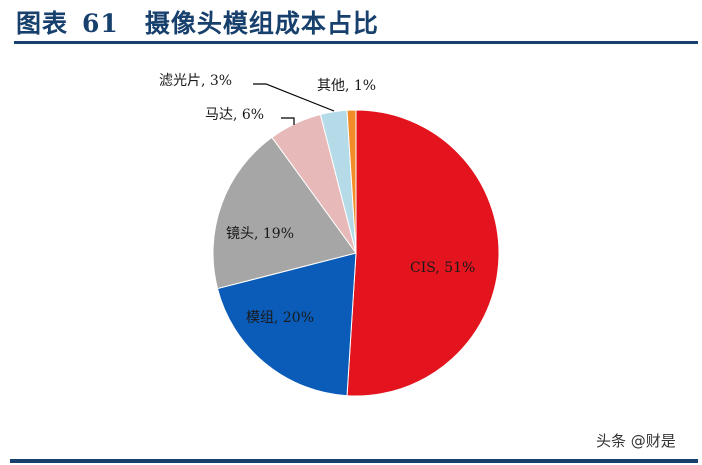 The width and height of the screenshot is (702, 465). What do you see at coordinates (288, 121) in the screenshot?
I see `leader-line-motor` at bounding box center [288, 121].